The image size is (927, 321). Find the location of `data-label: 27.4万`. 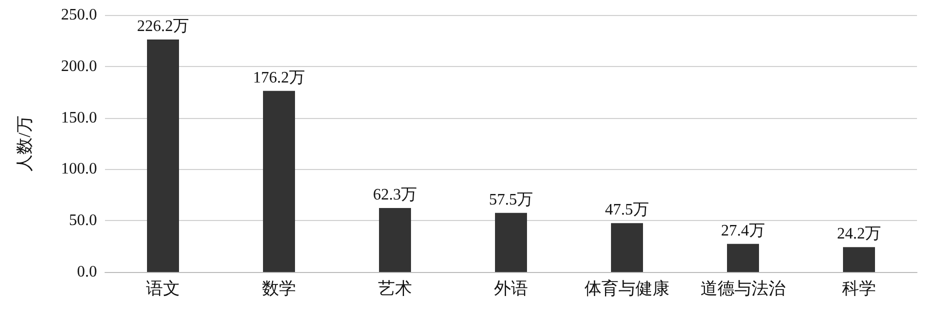

data-label: 27.4万 is located at coordinates (743, 231).